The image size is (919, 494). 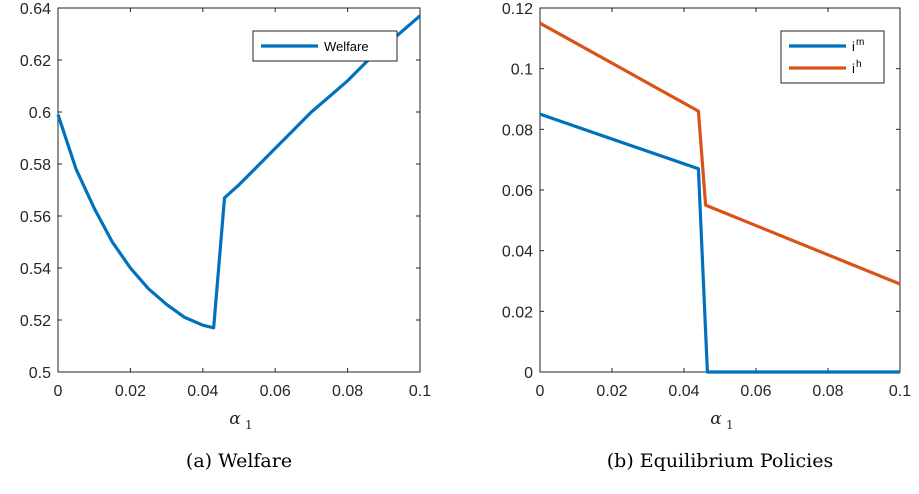 What do you see at coordinates (517, 312) in the screenshot?
I see `y-tick-label: 0.02` at bounding box center [517, 312].